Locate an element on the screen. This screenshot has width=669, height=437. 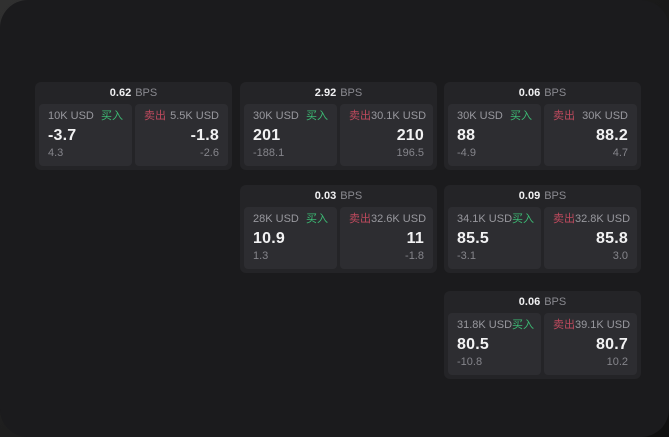
sell-panel-top: 卖出 32.6K USD is located at coordinates (388, 219).